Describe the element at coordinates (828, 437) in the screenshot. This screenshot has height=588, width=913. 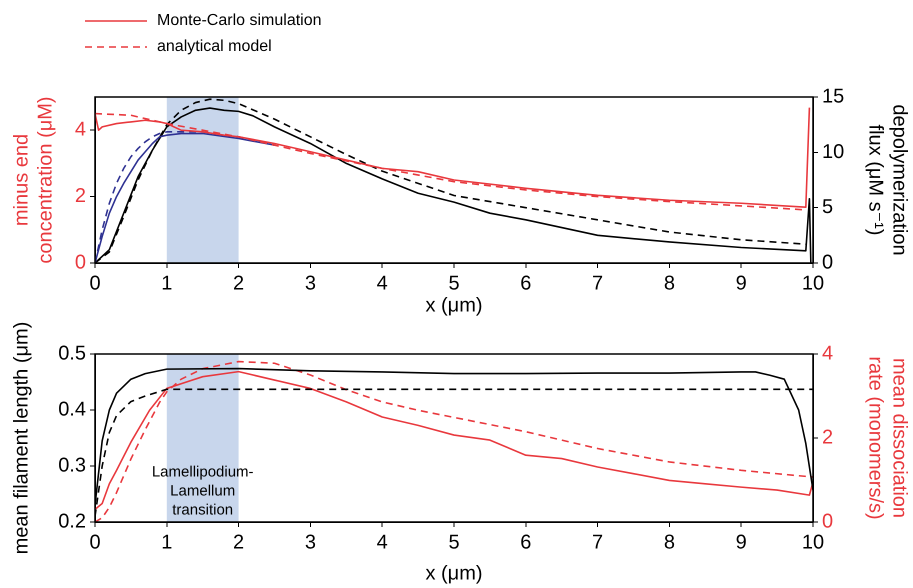
I see `y2-tick-label: 2` at that location.